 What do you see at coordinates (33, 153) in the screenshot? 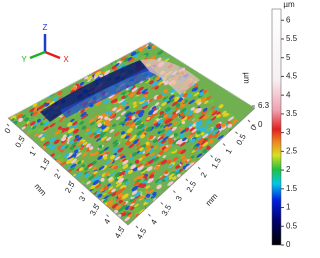
I see `x-tick-label: 1` at bounding box center [33, 153].